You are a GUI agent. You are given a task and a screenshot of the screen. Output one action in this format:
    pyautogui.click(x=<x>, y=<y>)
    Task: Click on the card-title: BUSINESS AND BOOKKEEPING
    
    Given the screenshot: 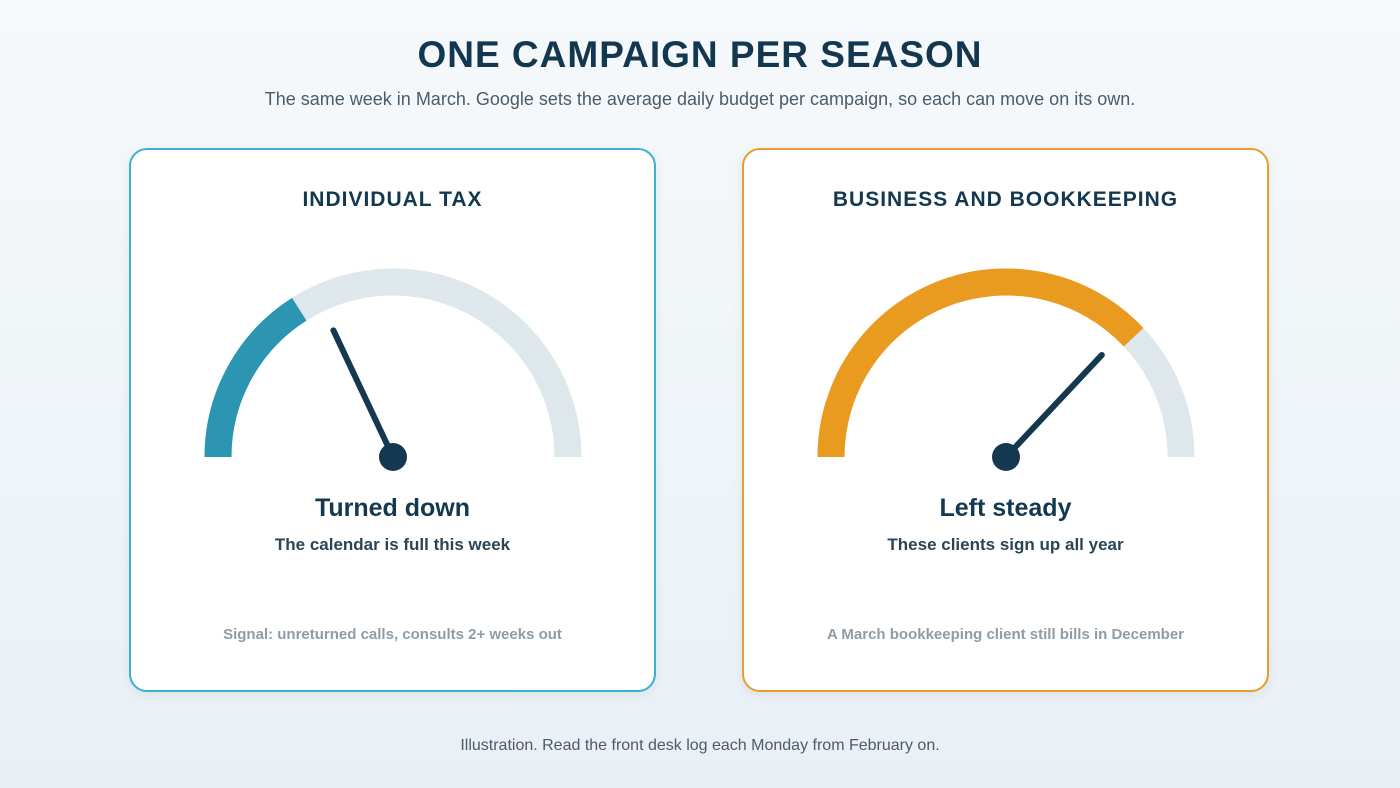 What is the action you would take?
    pyautogui.click(x=1005, y=199)
    